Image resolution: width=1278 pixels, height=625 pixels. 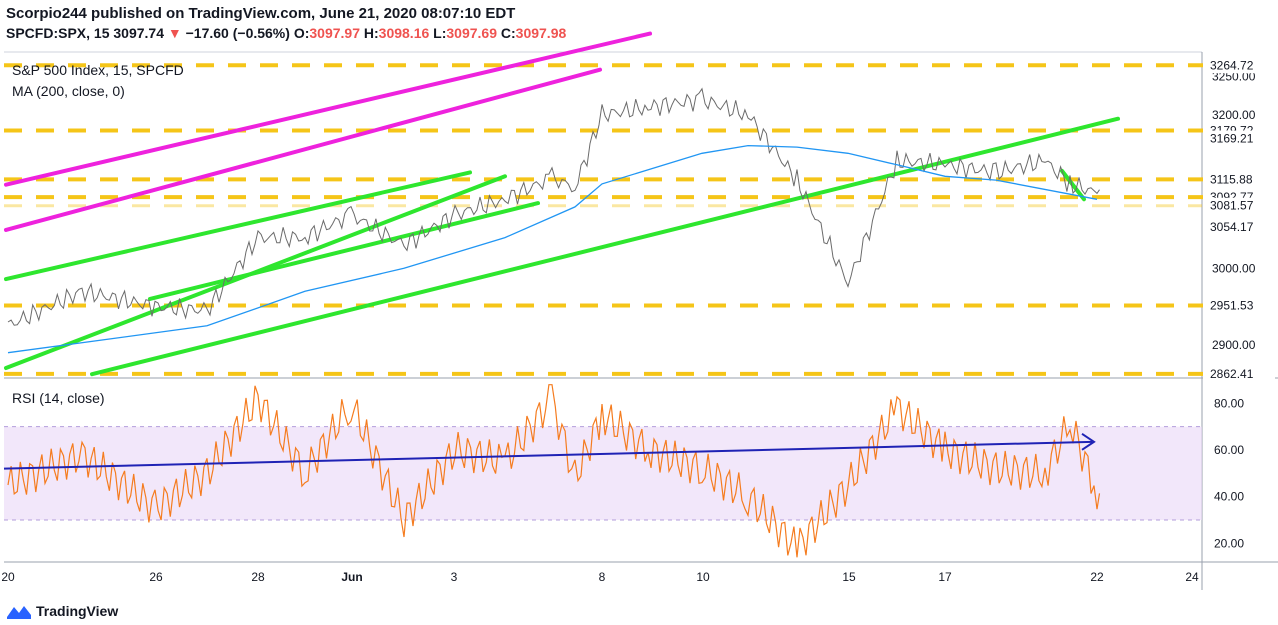 I want to click on main-pane-title: S&P 500 Index, 15, SPCFD, so click(x=98, y=70).